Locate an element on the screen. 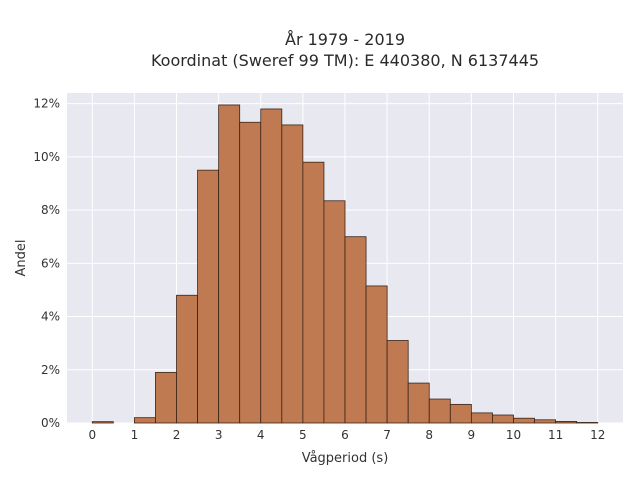  x-tick-label: 6 is located at coordinates (345, 435).